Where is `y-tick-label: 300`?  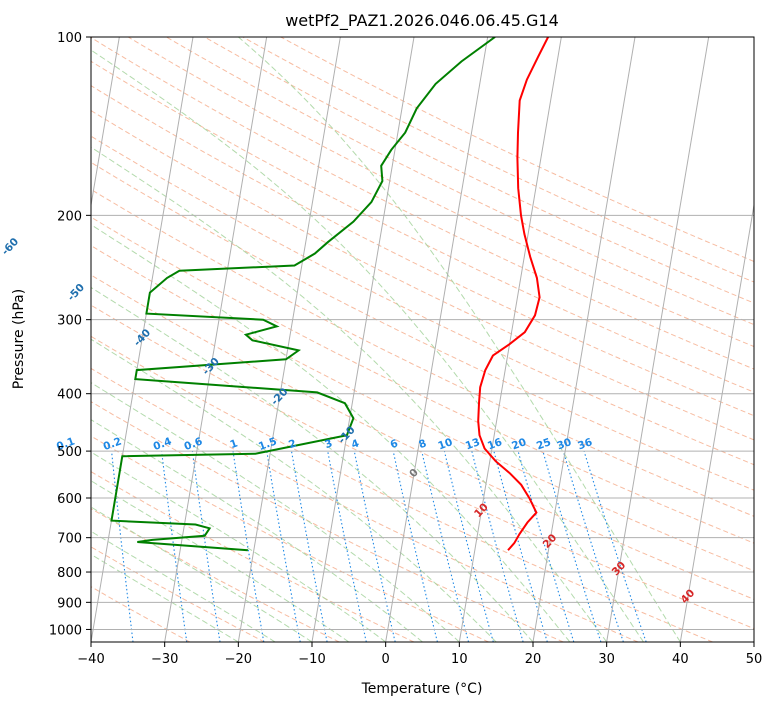 y-tick-label: 300 is located at coordinates (69, 321).